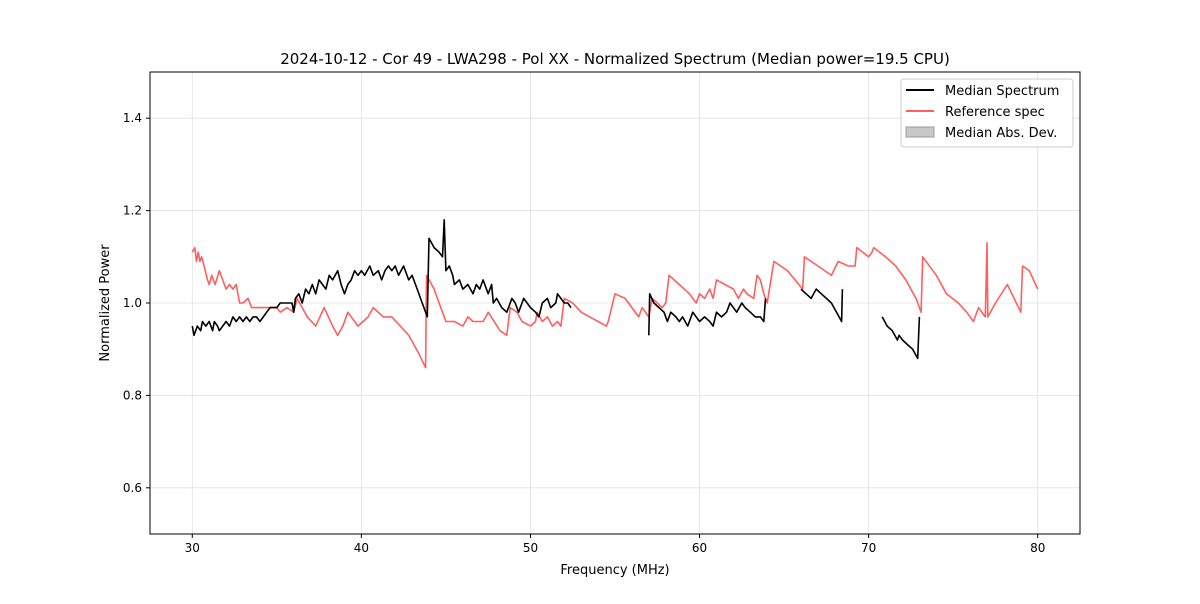 This screenshot has width=1200, height=604. I want to click on x-tick-label: 40, so click(361, 548).